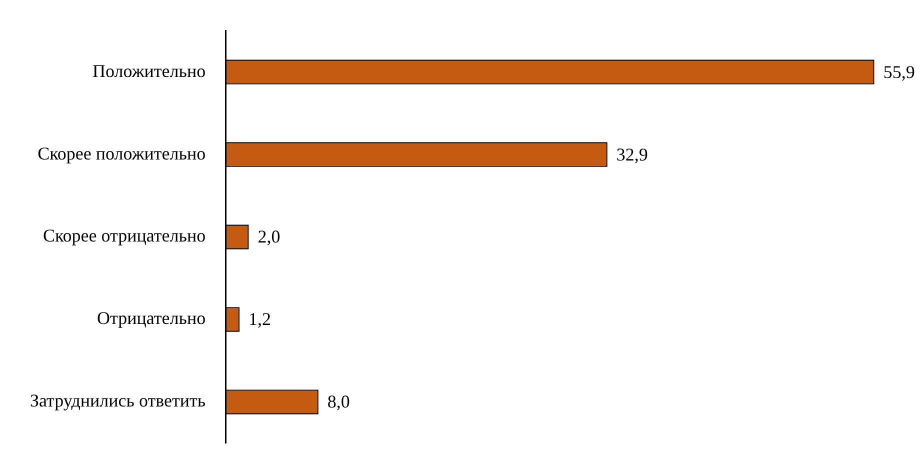 The width and height of the screenshot is (923, 474). Describe the element at coordinates (149, 70) in the screenshot. I see `y-tick-label: Положительно` at that location.